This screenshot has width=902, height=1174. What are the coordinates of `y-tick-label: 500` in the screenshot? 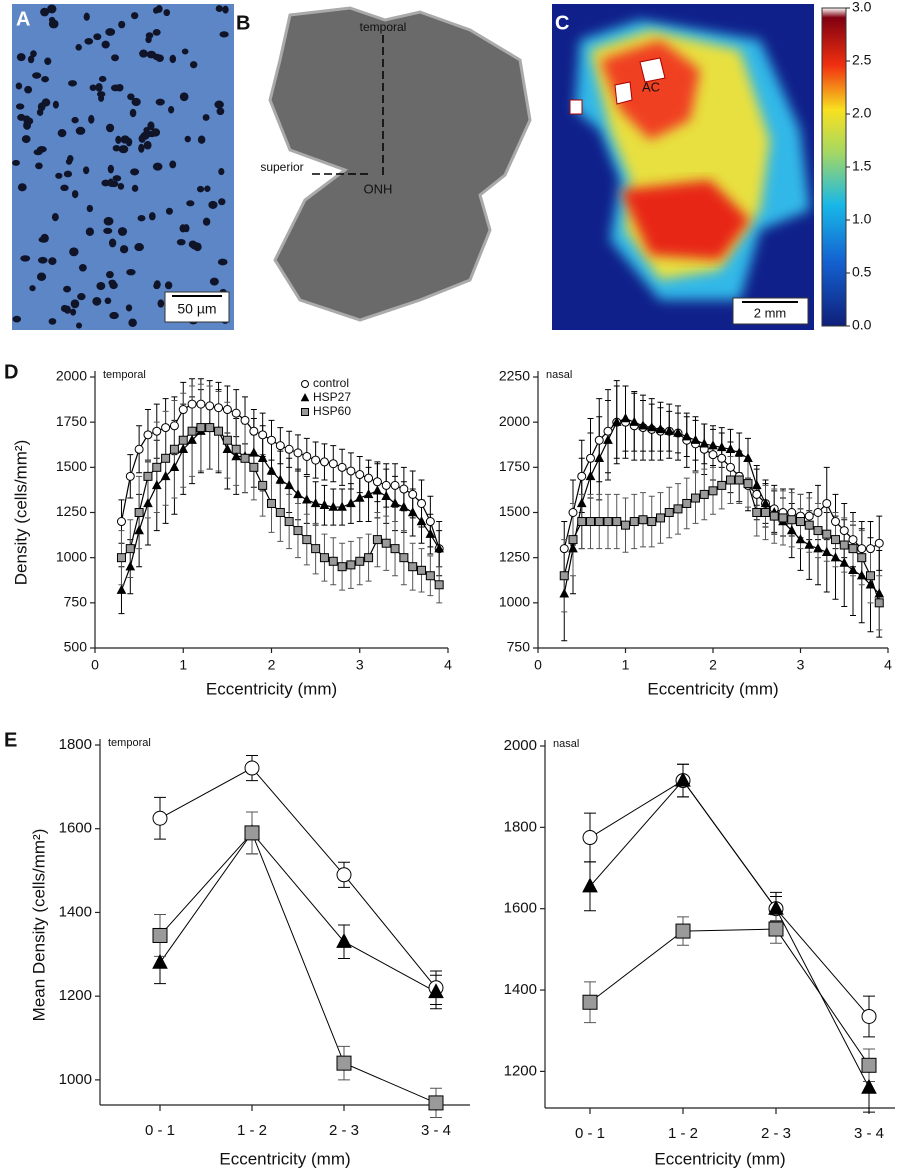 It's located at (76, 647).